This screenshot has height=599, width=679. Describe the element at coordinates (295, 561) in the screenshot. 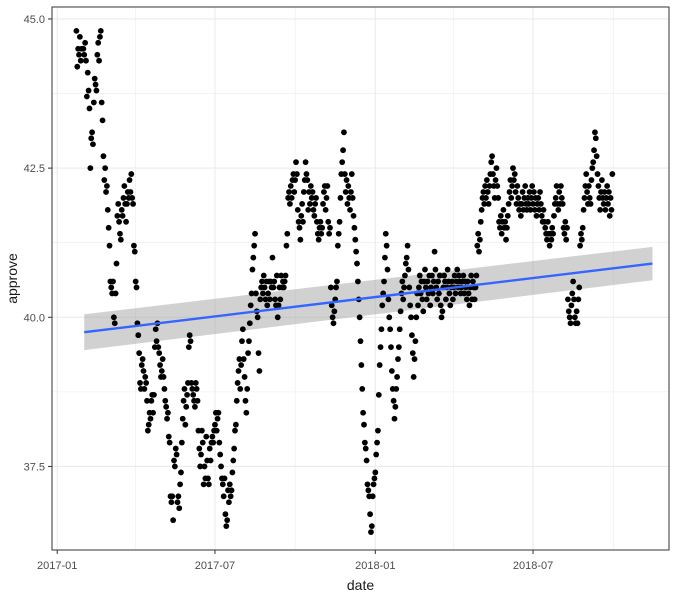

I see `x-axis-ticks: 2017-01 2017-07 2018-01 2018-07` at that location.